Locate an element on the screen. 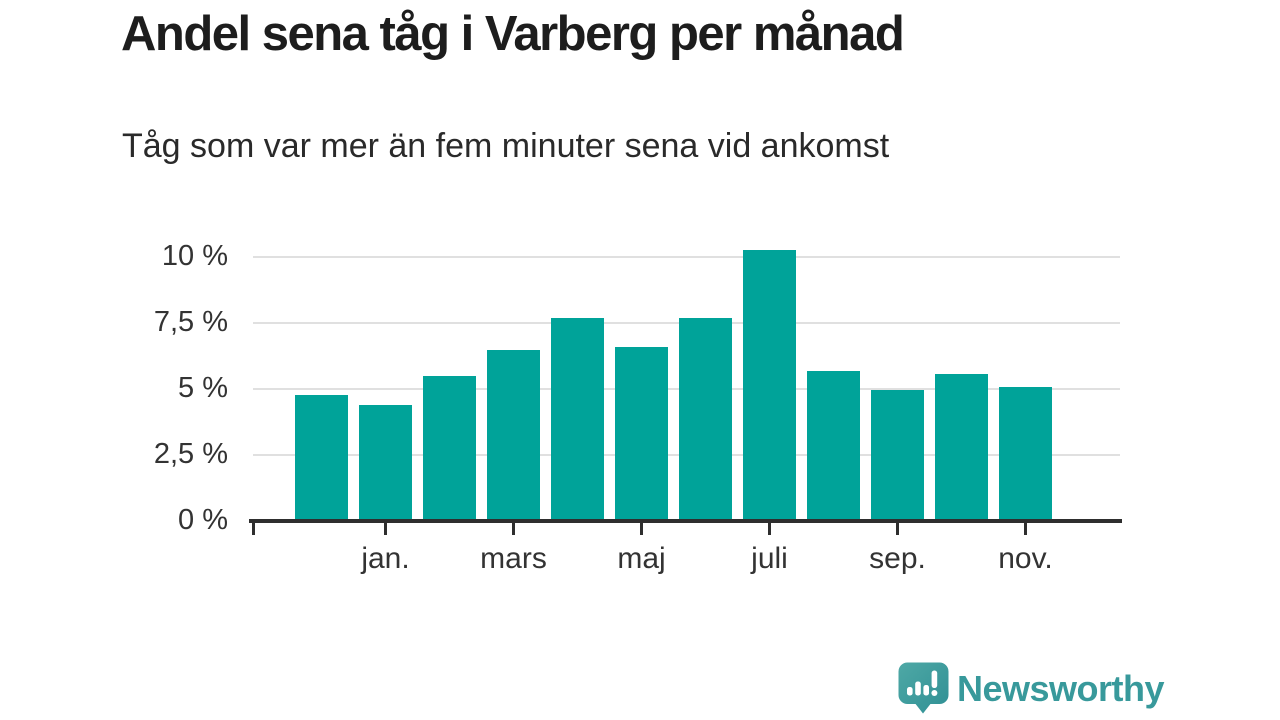 The image size is (1280, 720). x-axis-tick-label: mars is located at coordinates (513, 558).